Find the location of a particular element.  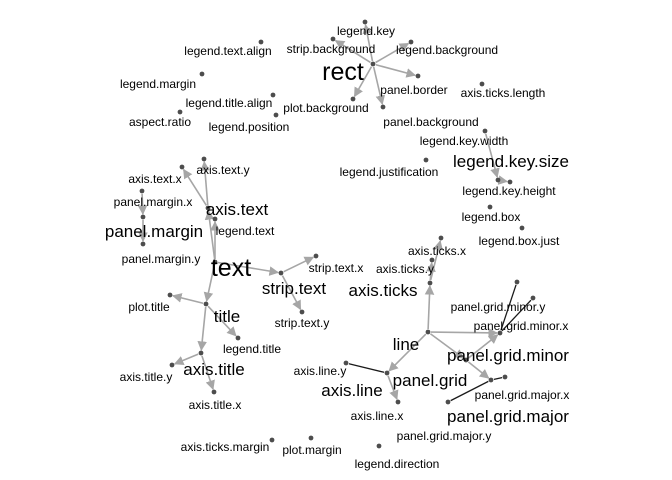

node-strip-text-x: strip.text.x is located at coordinates (336, 264).